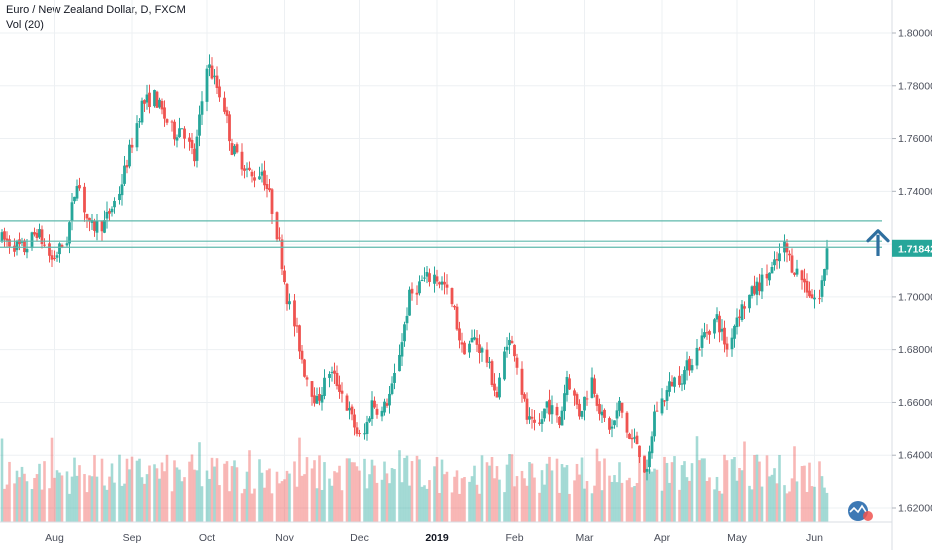 The width and height of the screenshot is (932, 550). Describe the element at coordinates (25, 25) in the screenshot. I see `volume-indicator-label: Vol (20)` at that location.